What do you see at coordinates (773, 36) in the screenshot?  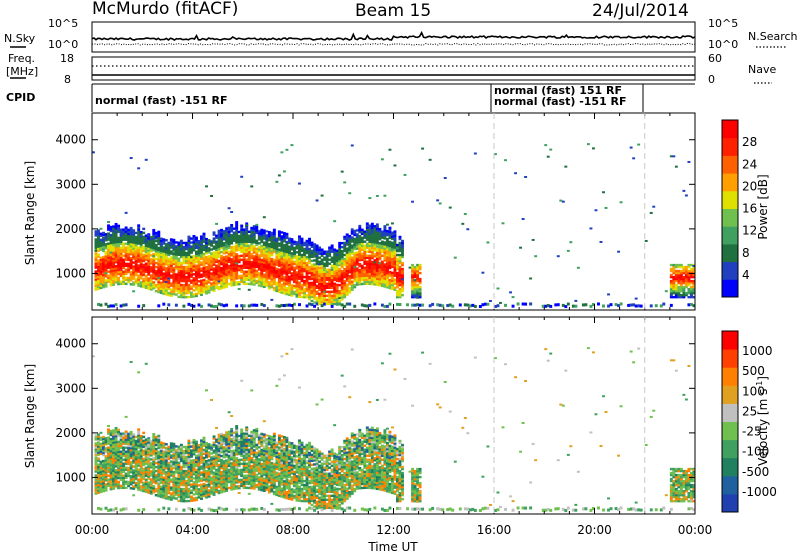 I see `noise-search-label: N.Search` at bounding box center [773, 36].